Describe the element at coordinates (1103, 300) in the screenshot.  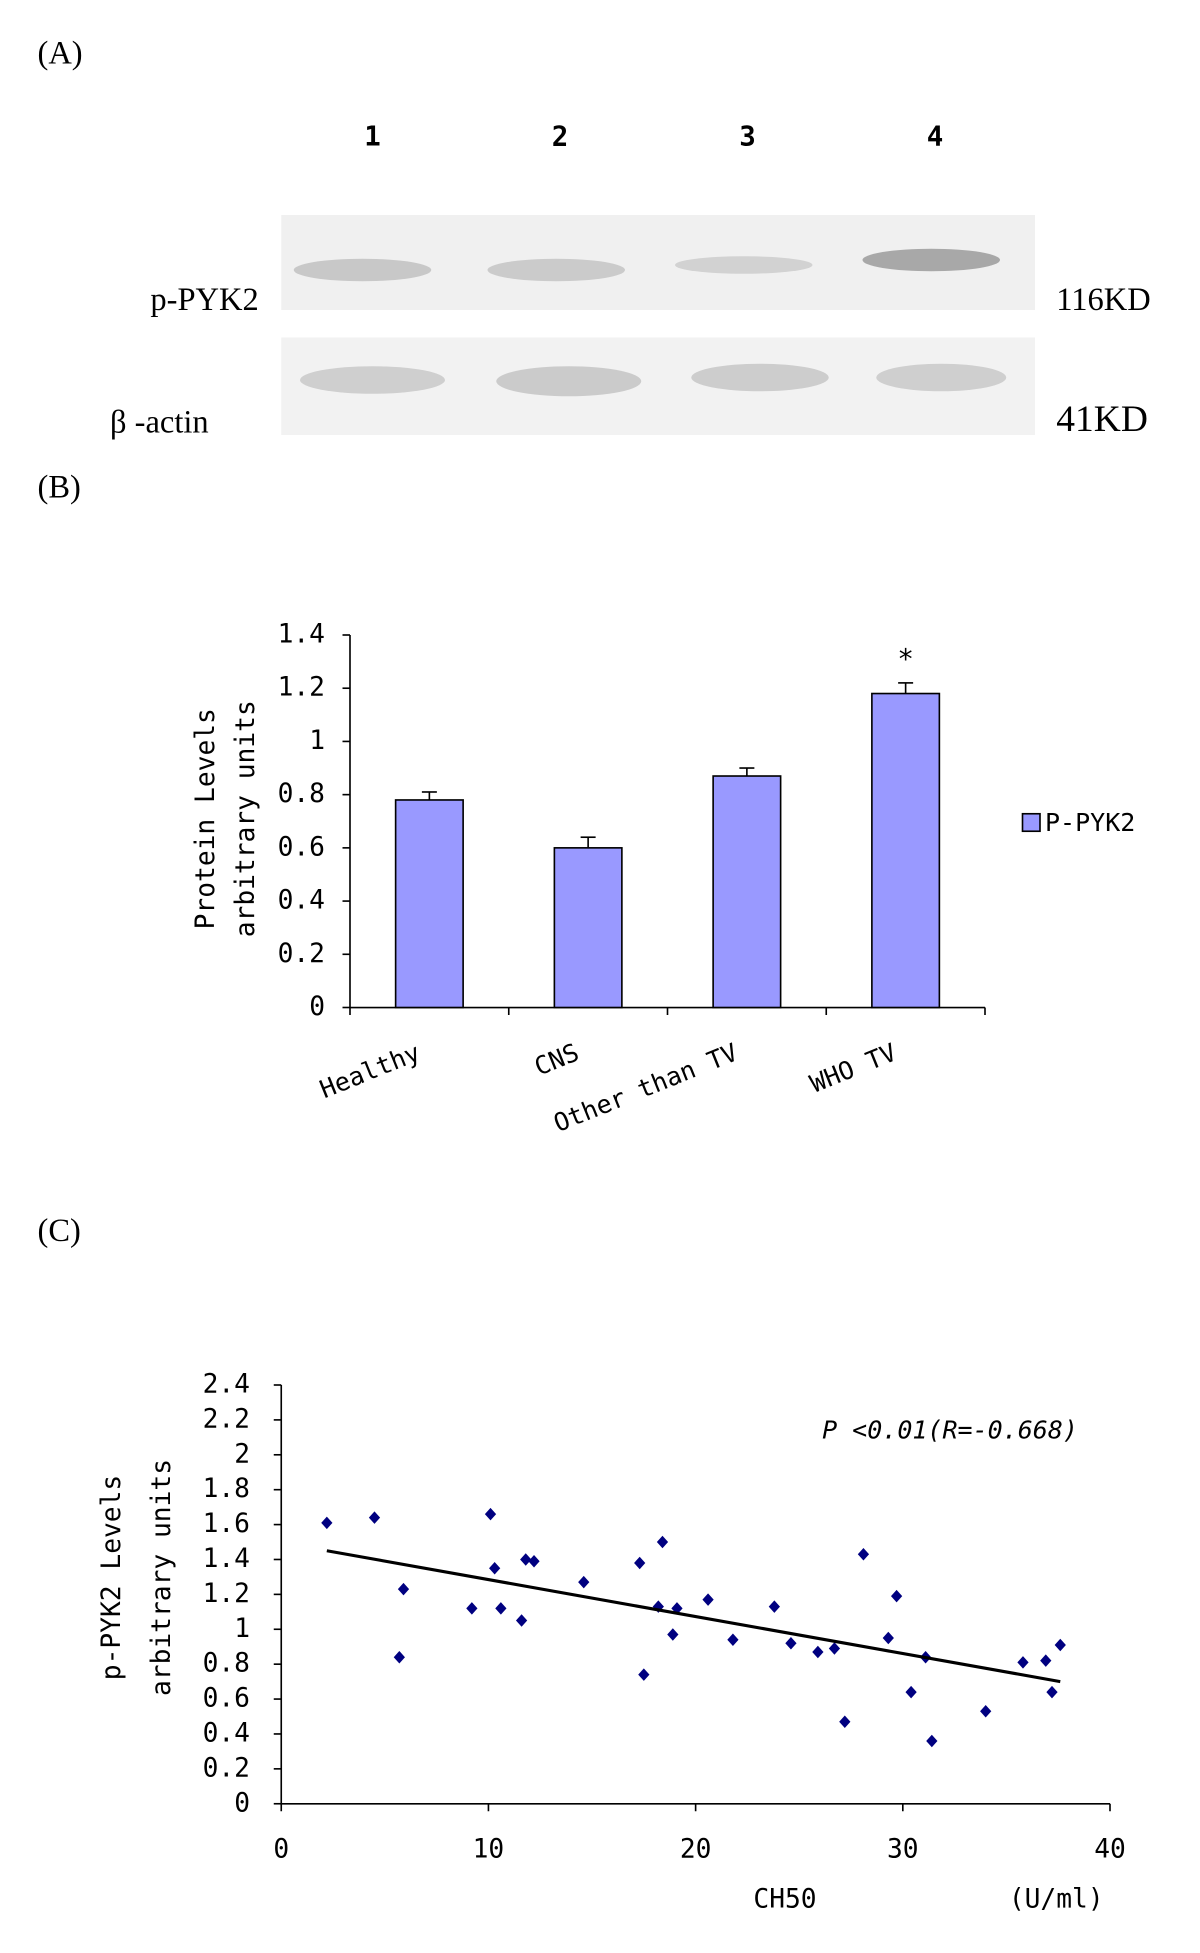
I see `size-label: 116KD` at that location.